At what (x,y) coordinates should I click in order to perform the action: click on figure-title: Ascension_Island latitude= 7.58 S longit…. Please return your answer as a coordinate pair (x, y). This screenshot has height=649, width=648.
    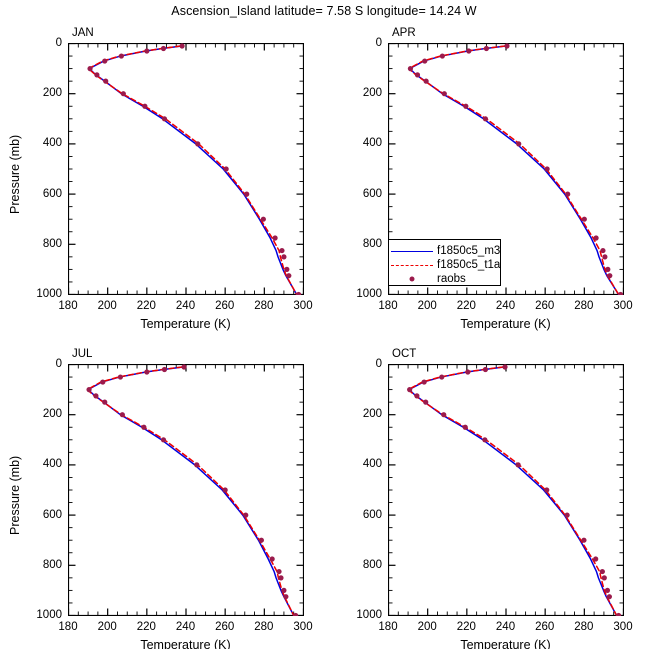
    Looking at the image, I should click on (324, 11).